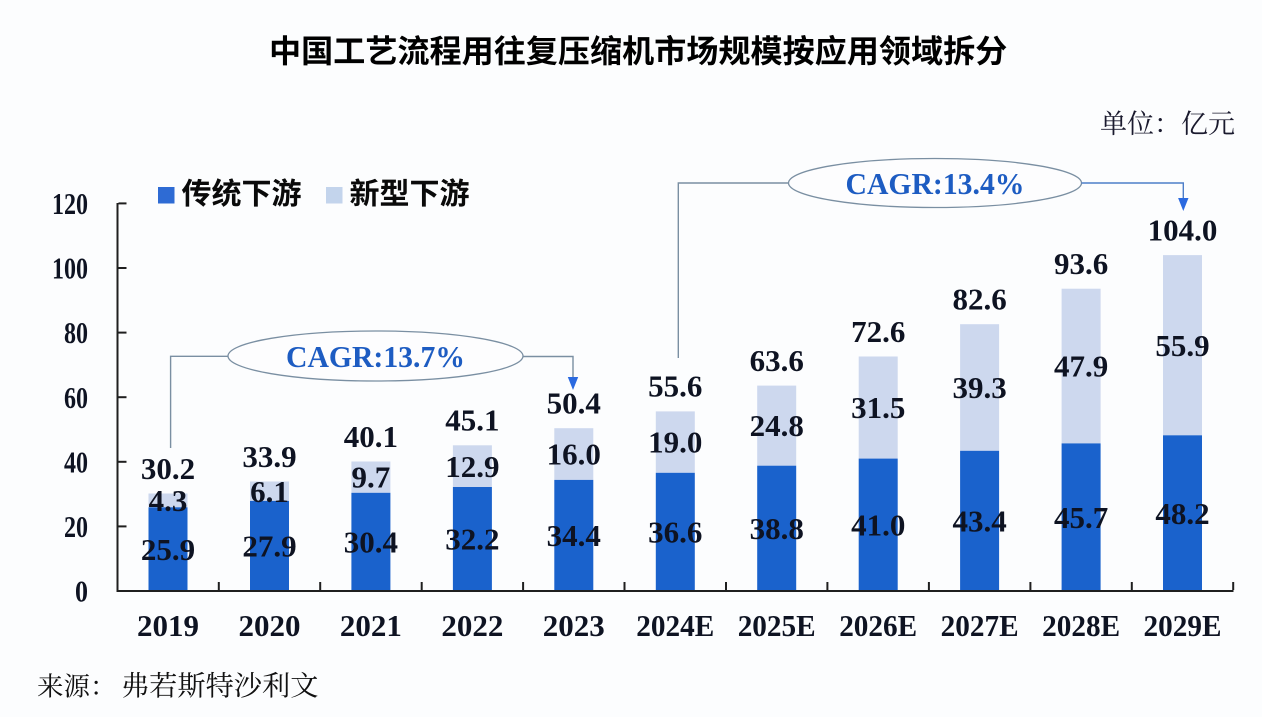  I want to click on svg-text: 55.9, so click(1182, 345).